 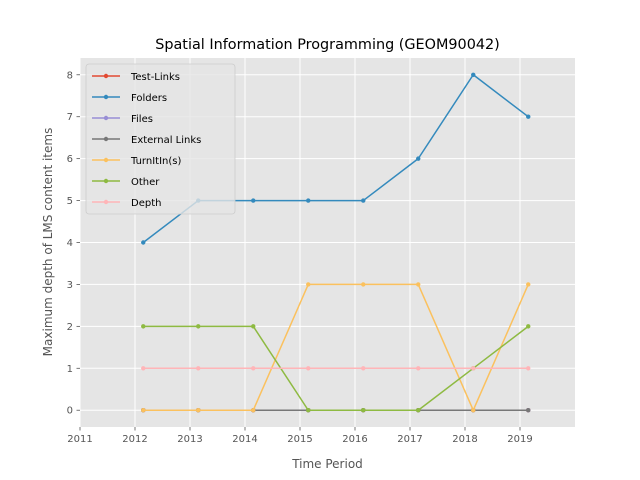 I want to click on legend-box, so click(x=160, y=139).